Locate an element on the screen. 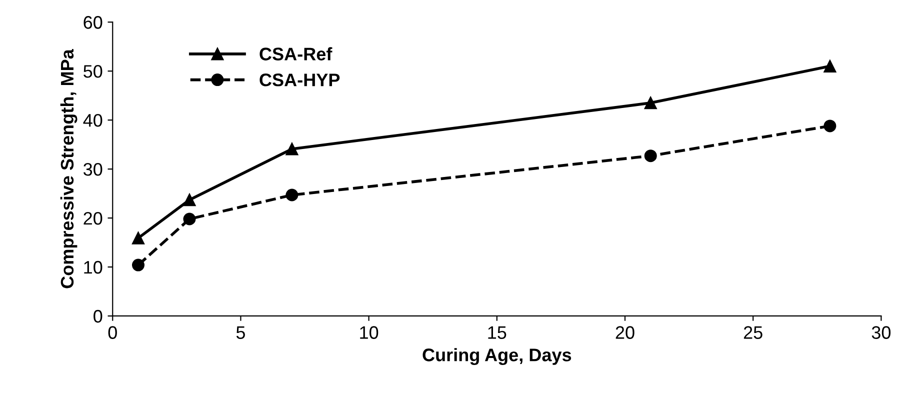 The image size is (901, 402). y-tick-label: 60 is located at coordinates (93, 22).